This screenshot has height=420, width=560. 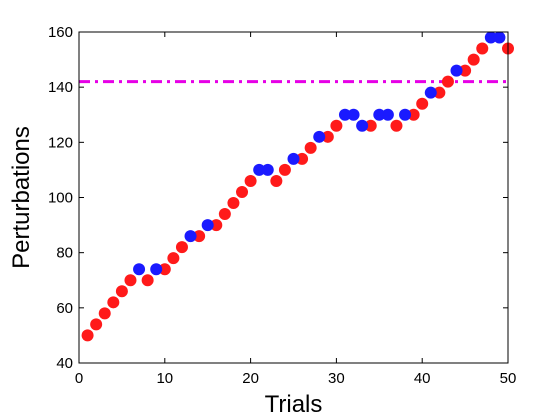 I want to click on x-tick-label: 20, so click(x=250, y=378).